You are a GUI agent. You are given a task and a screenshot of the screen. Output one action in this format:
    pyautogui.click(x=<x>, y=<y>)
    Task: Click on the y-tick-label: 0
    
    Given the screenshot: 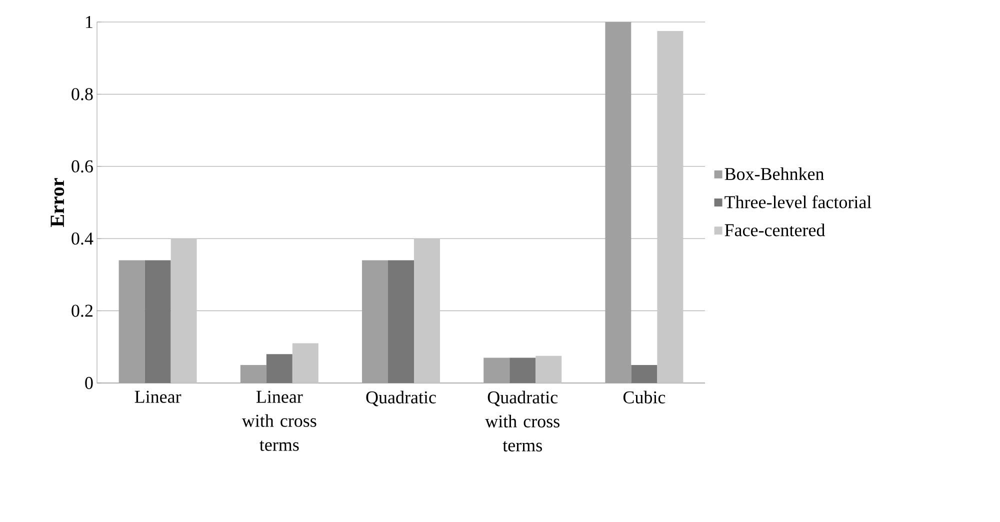 What is the action you would take?
    pyautogui.click(x=89, y=383)
    